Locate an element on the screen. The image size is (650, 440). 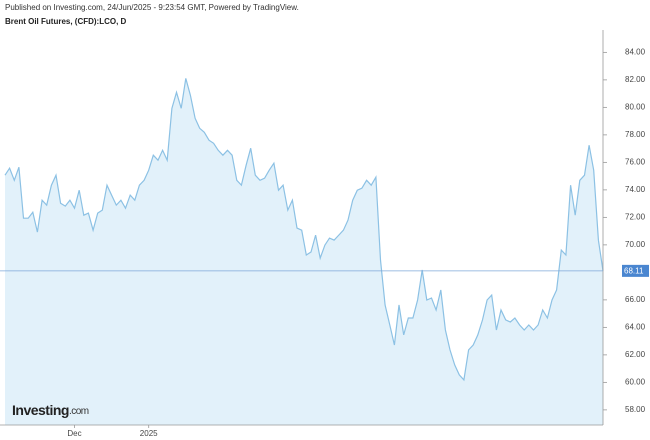
y-tick-label: 80.00 is located at coordinates (635, 106).